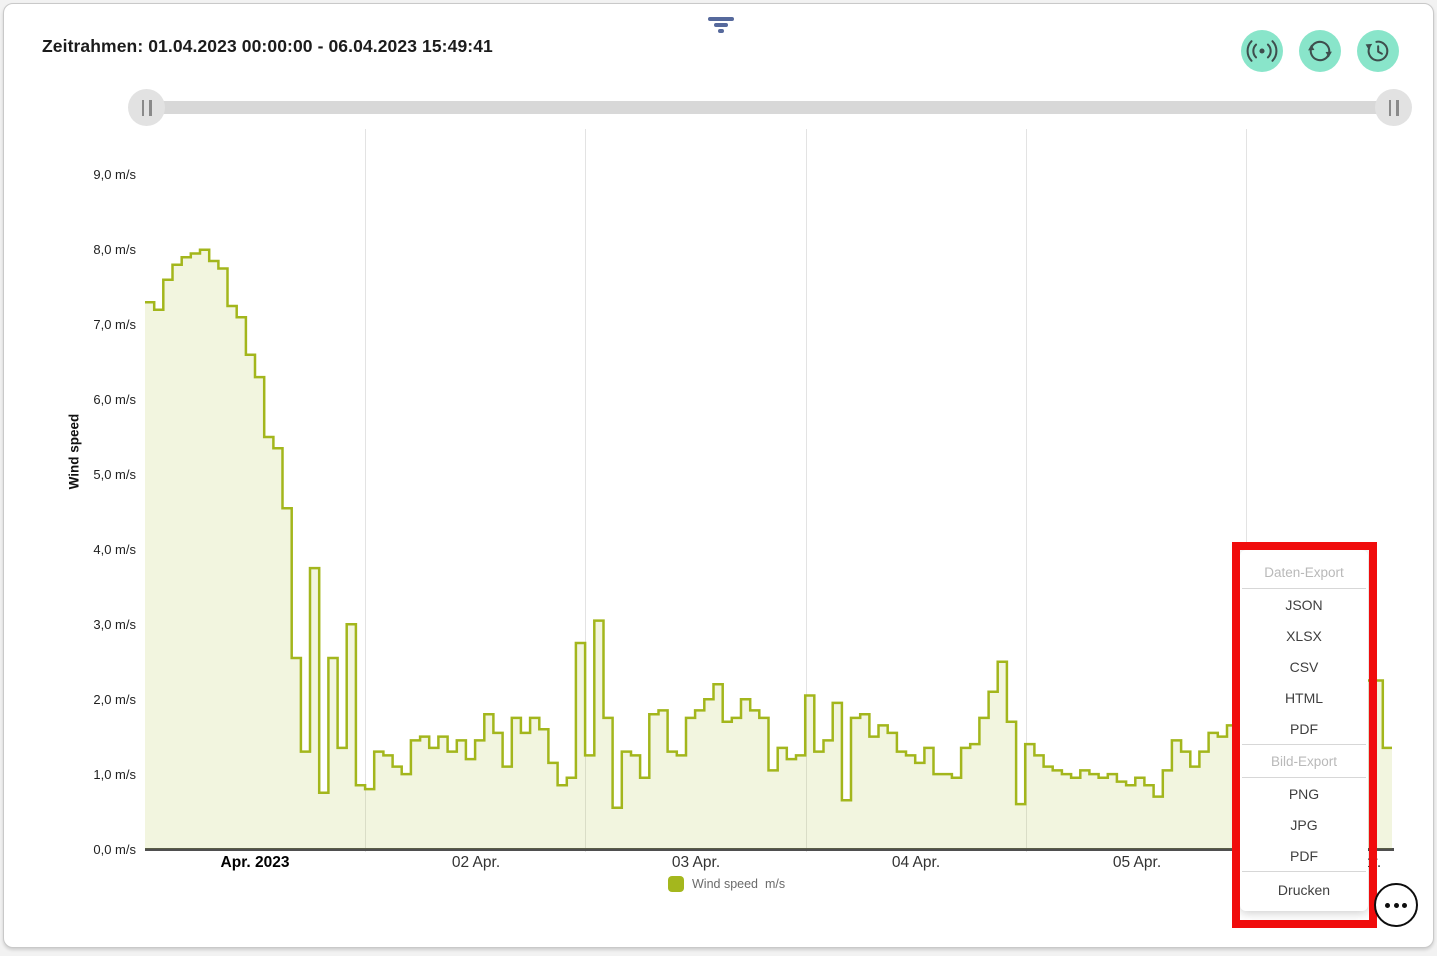  What do you see at coordinates (114, 774) in the screenshot?
I see `y-tick: 1,0 m/s` at bounding box center [114, 774].